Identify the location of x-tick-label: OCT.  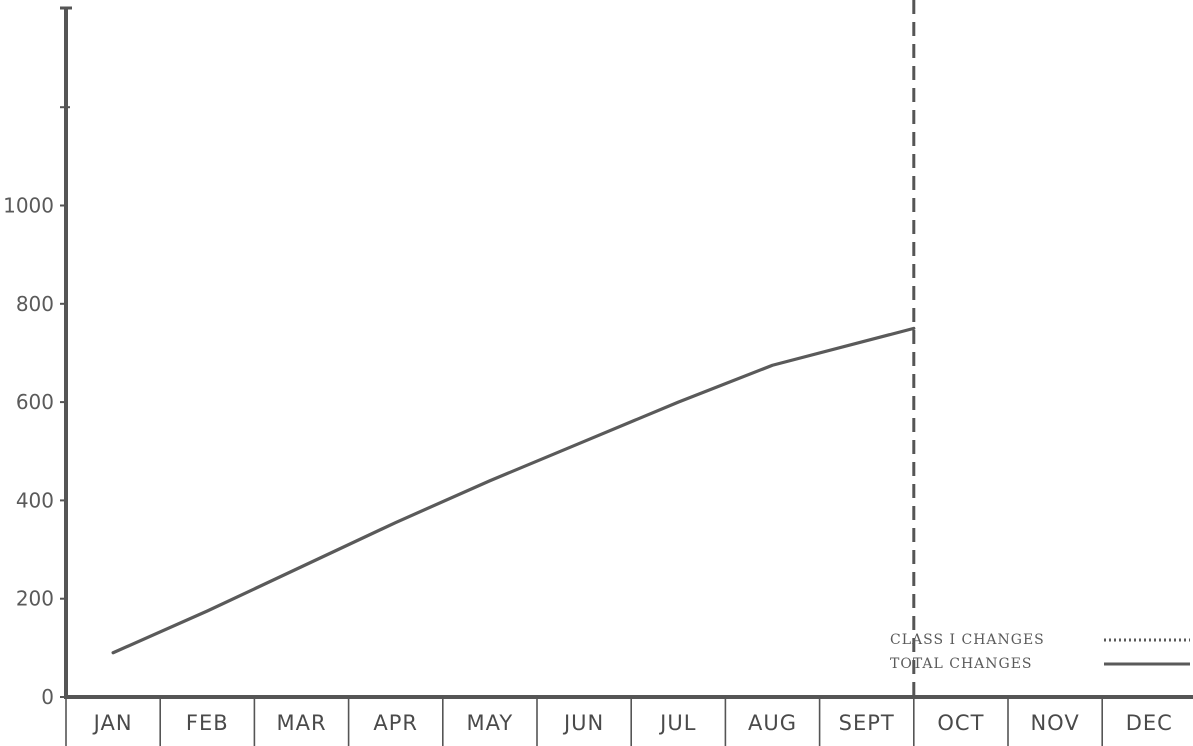
(960, 723).